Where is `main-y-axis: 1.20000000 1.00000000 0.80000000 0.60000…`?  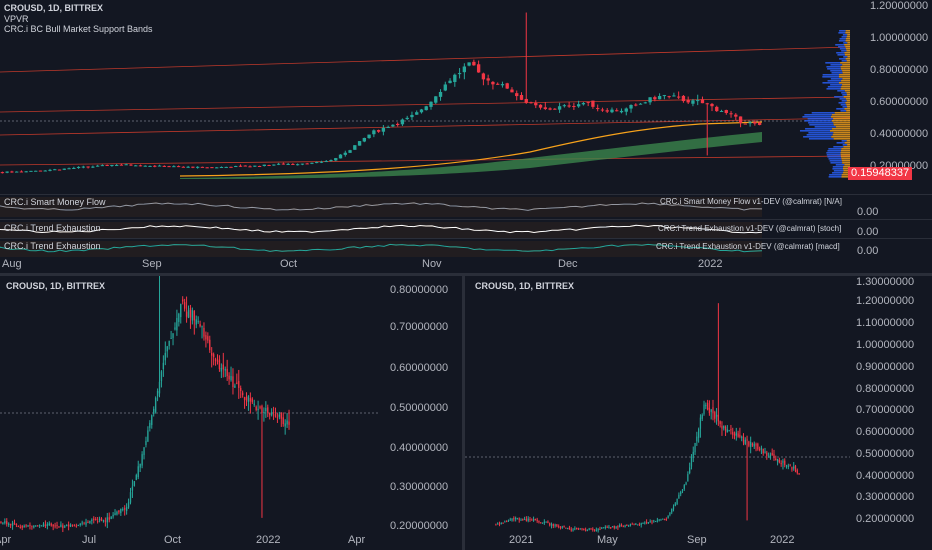 main-y-axis: 1.20000000 1.00000000 0.80000000 0.60000… is located at coordinates (891, 90).